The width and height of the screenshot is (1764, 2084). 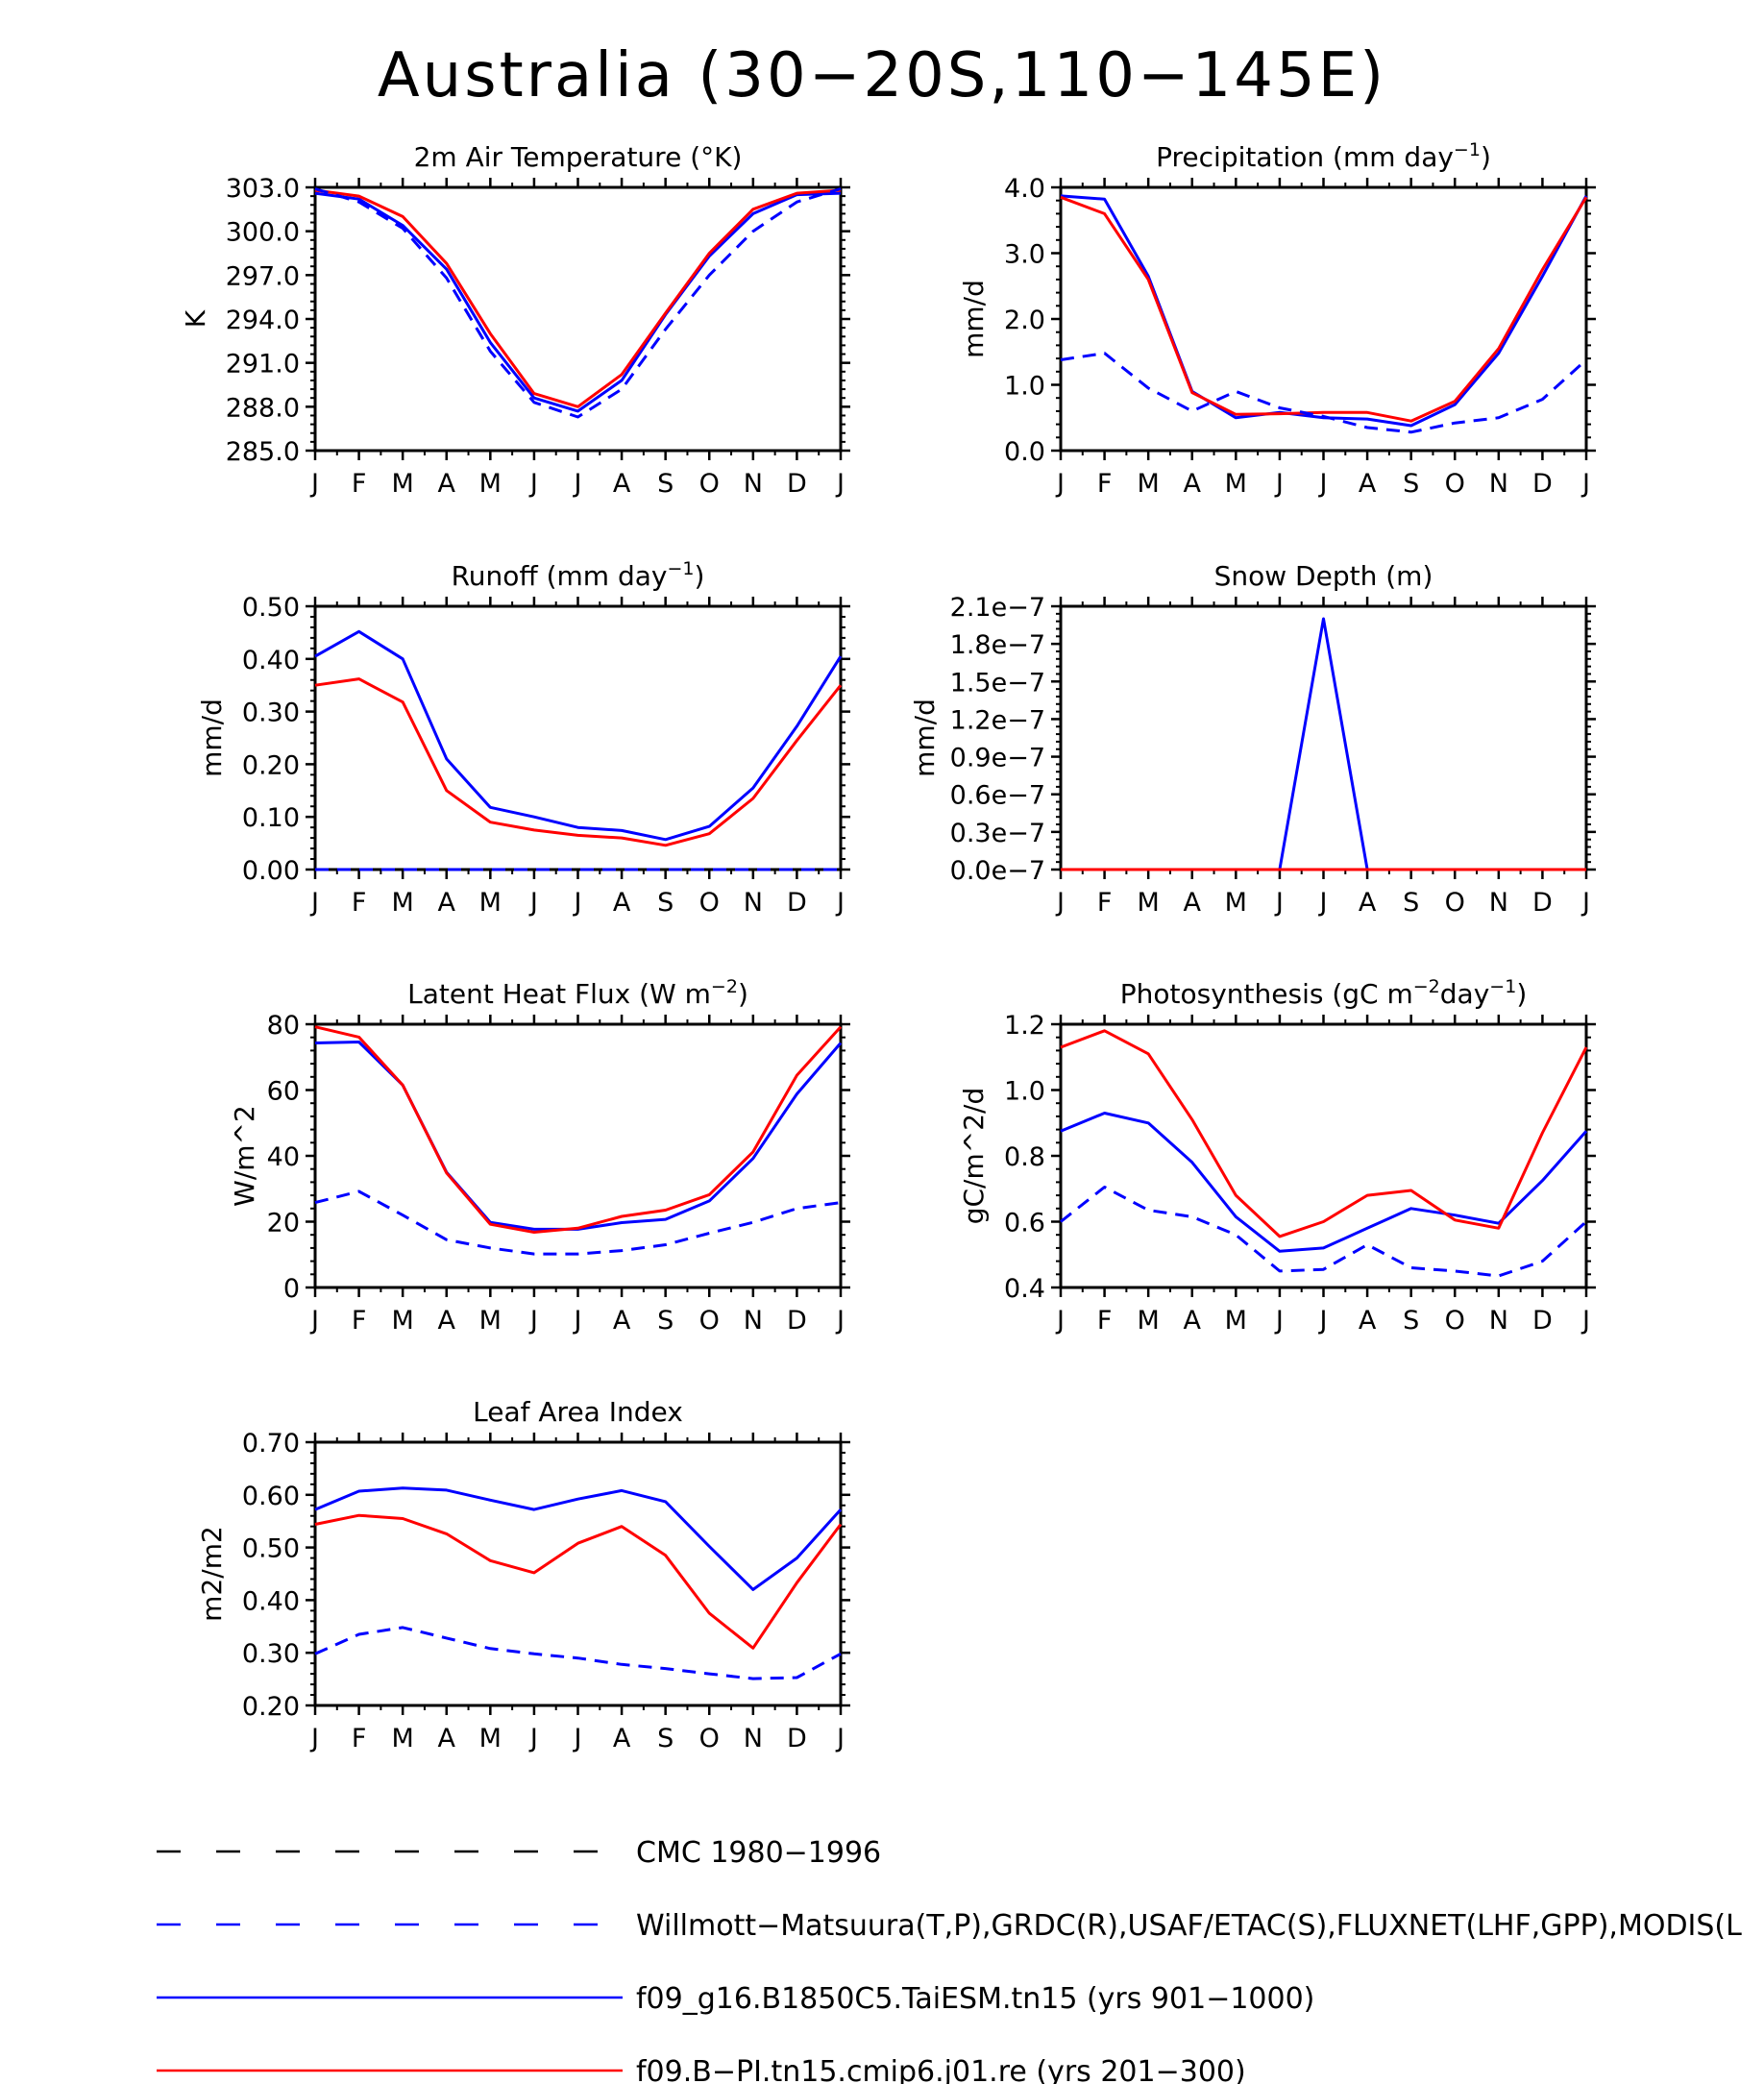 I want to click on y-tick-label: 300.0, so click(x=263, y=233).